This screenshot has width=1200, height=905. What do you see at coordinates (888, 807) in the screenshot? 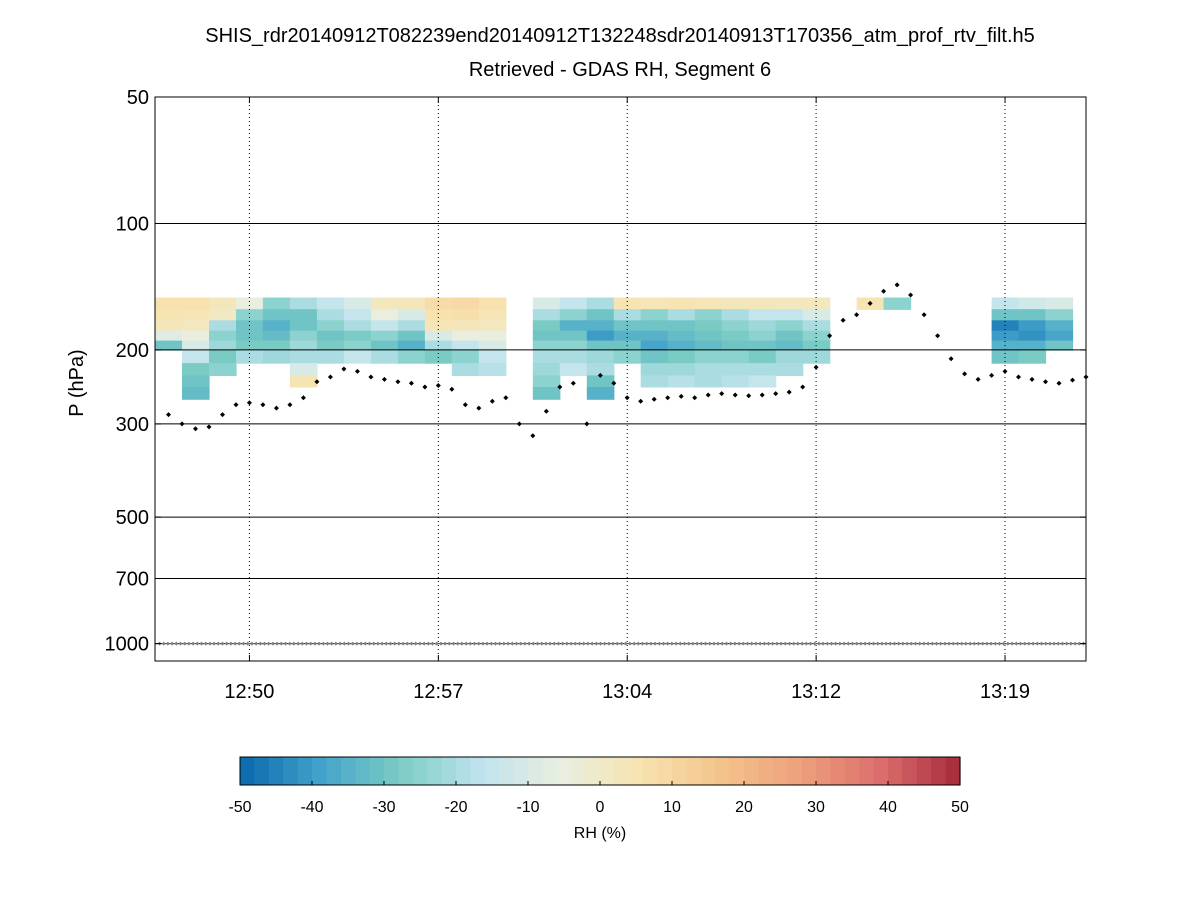
I see `colorbar-tick-label: 40` at bounding box center [888, 807].